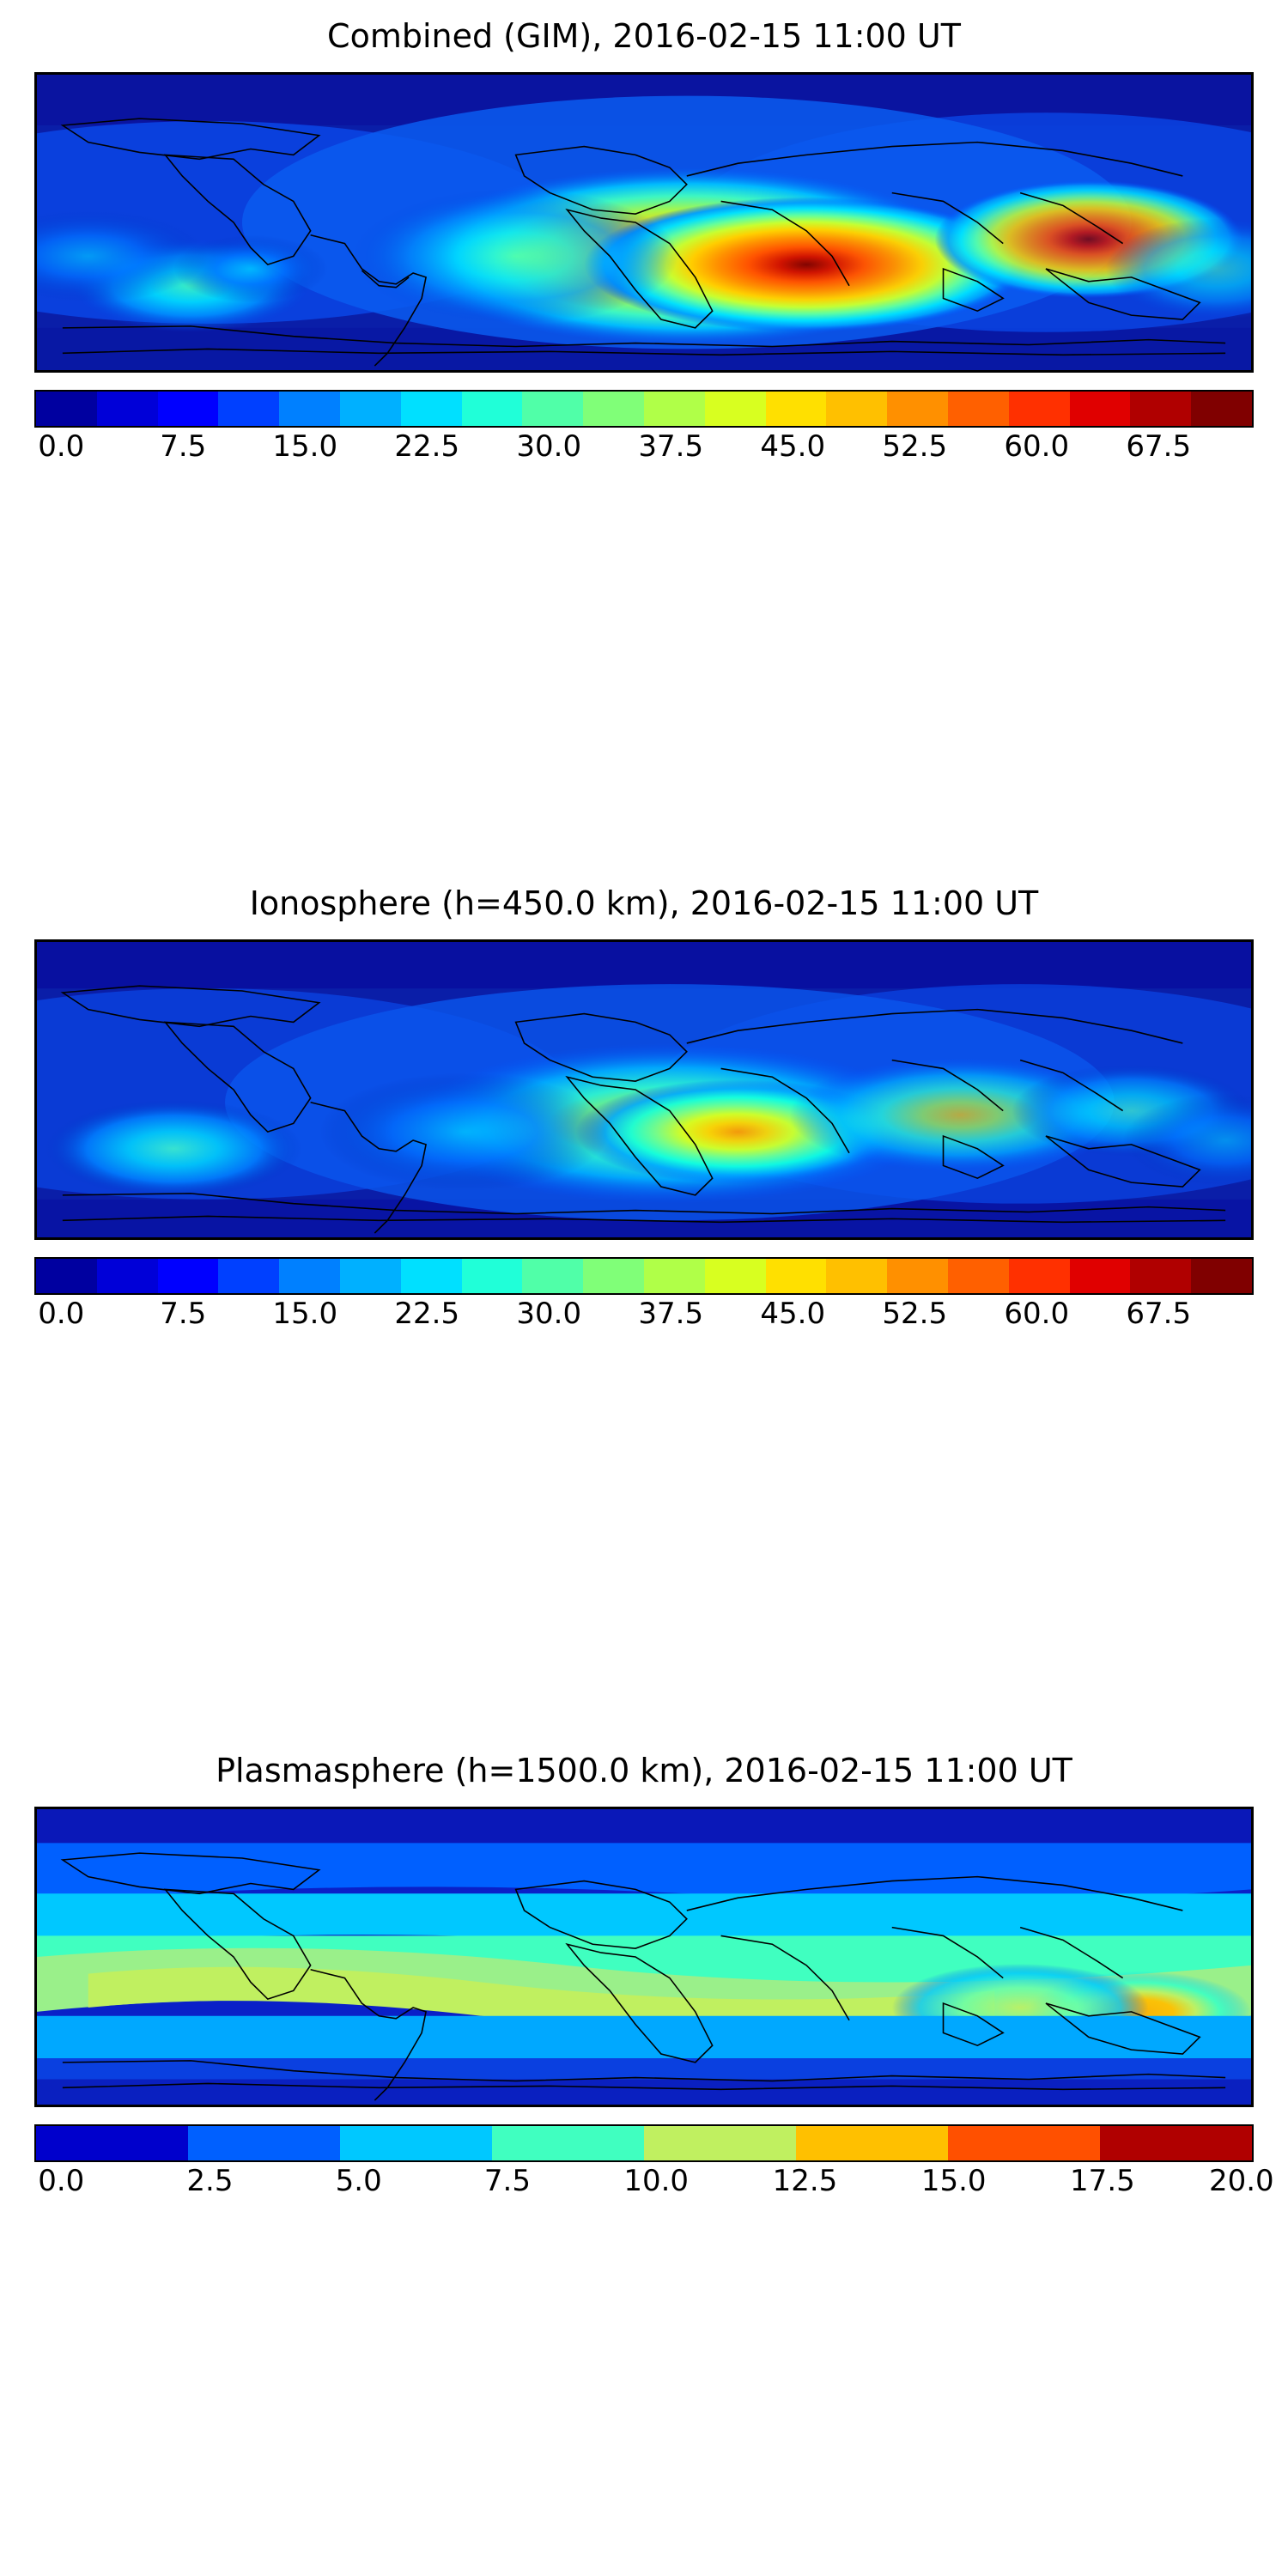 The image size is (1288, 2576). Describe the element at coordinates (644, 36) in the screenshot. I see `panel-title-combined: Combined (GIM), 2016-02-15 11:00 UT` at that location.